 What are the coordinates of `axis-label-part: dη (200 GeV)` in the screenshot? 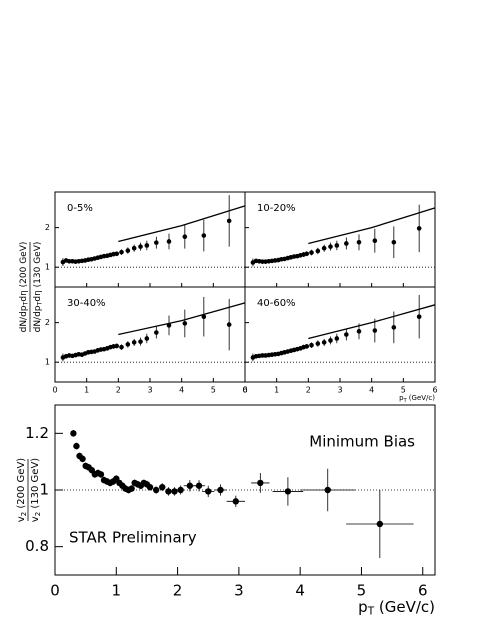 It's located at (24, 272).